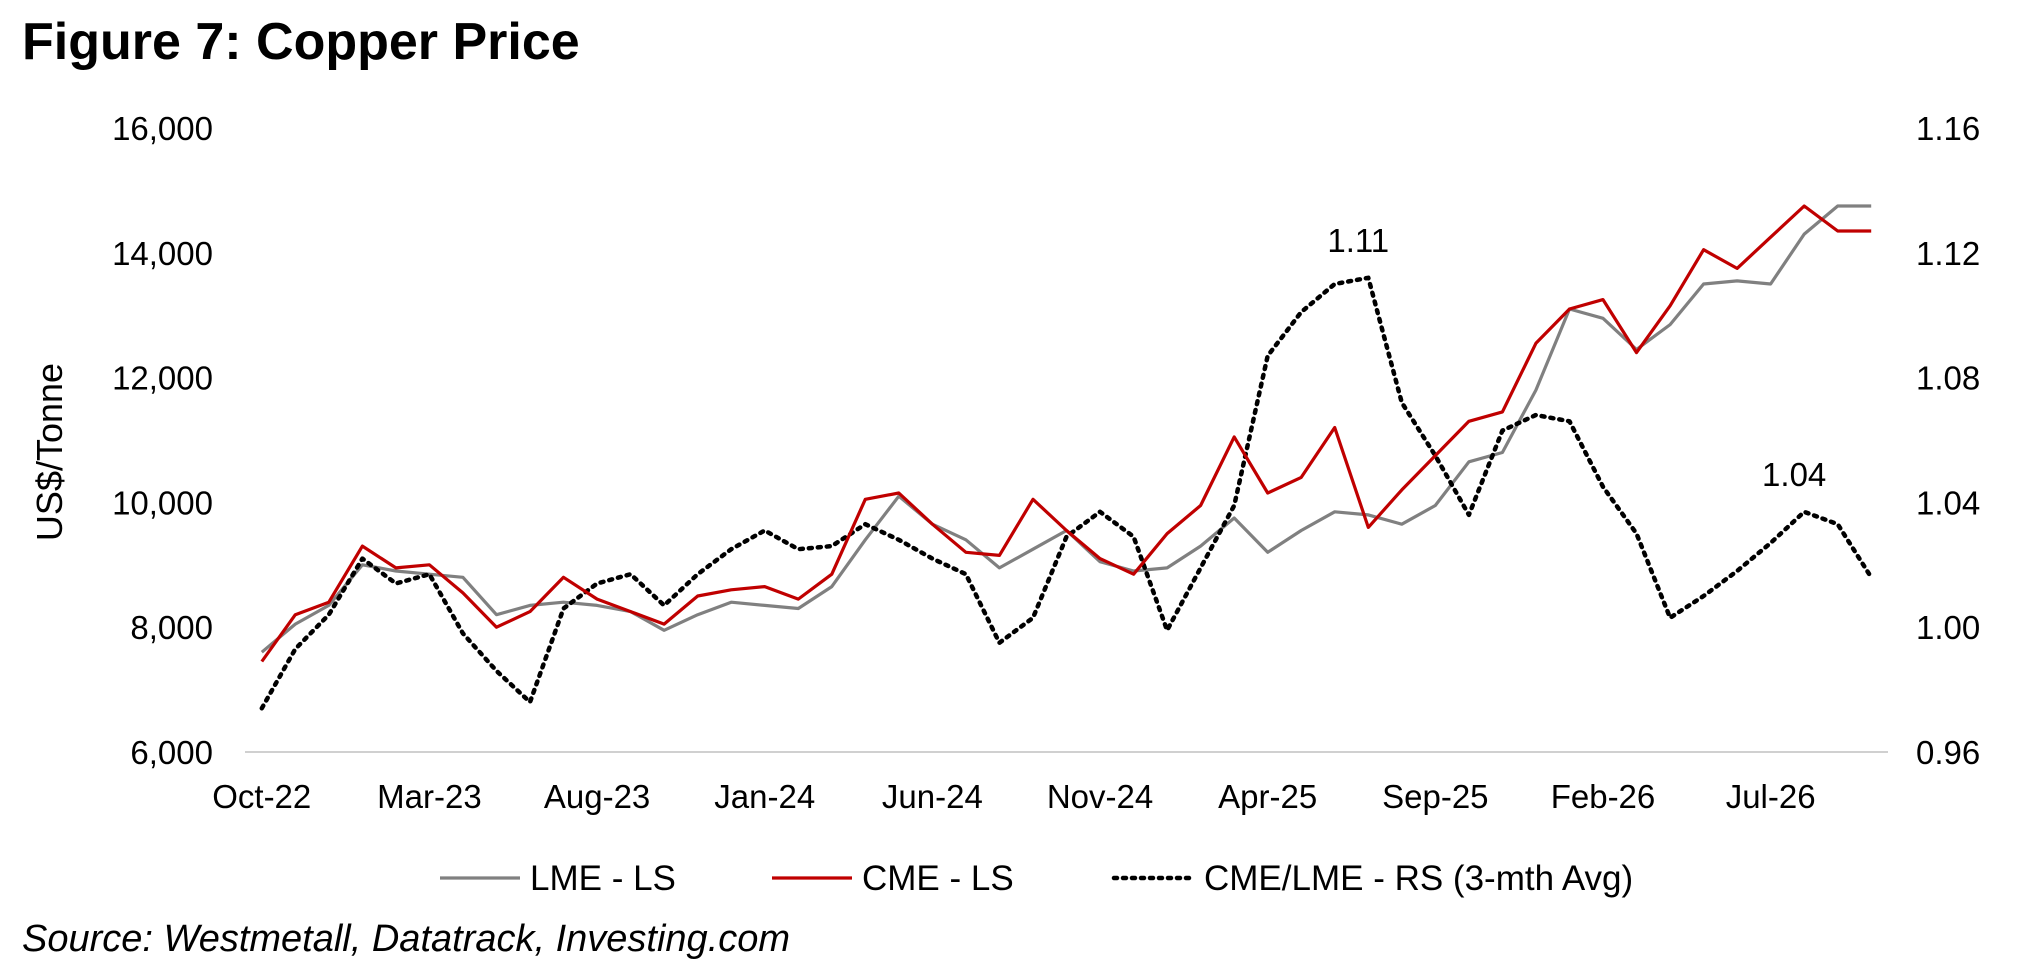 The width and height of the screenshot is (2022, 980). What do you see at coordinates (162, 378) in the screenshot?
I see `y-left-tick-label: 12,000` at bounding box center [162, 378].